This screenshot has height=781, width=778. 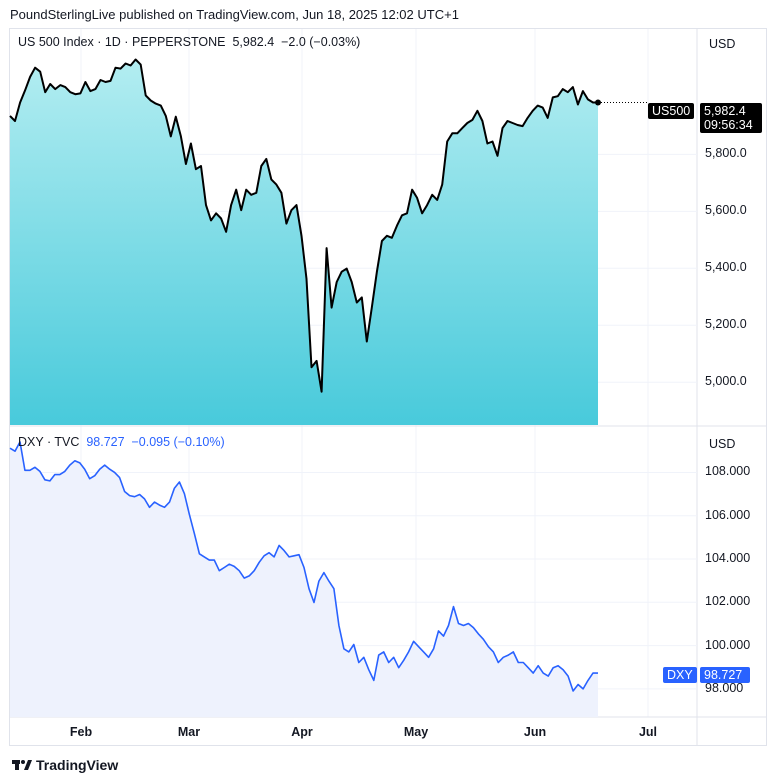 I want to click on month-jul: Jul, so click(x=648, y=732).